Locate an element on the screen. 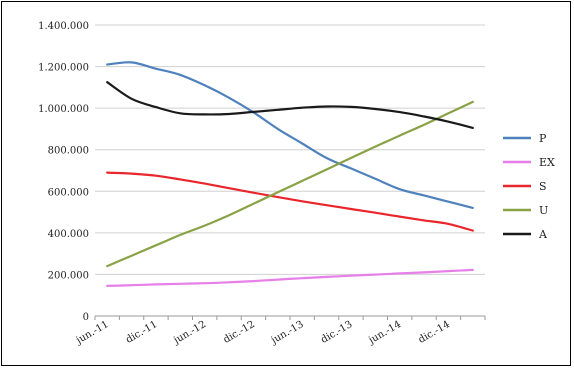  series-line-s is located at coordinates (290, 201).